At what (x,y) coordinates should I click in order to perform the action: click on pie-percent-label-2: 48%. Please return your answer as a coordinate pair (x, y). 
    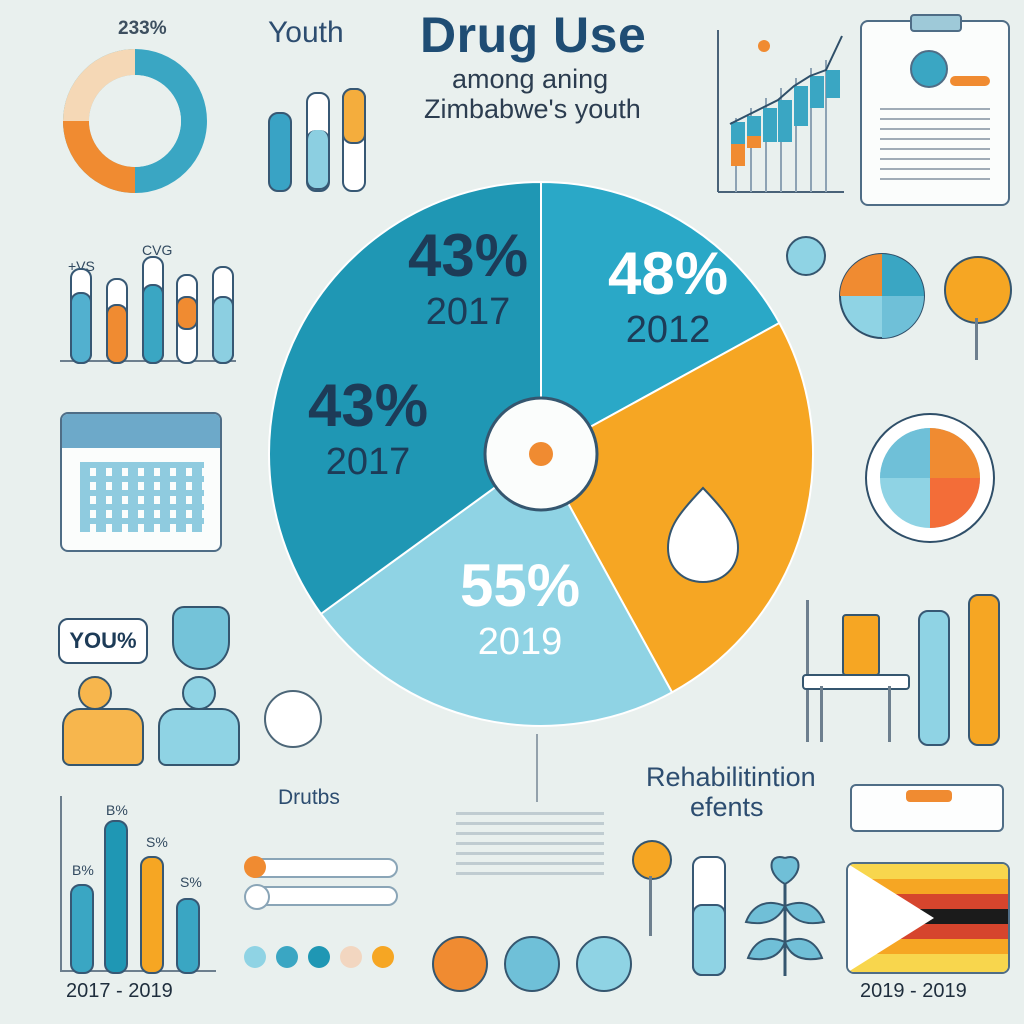
    Looking at the image, I should click on (668, 273).